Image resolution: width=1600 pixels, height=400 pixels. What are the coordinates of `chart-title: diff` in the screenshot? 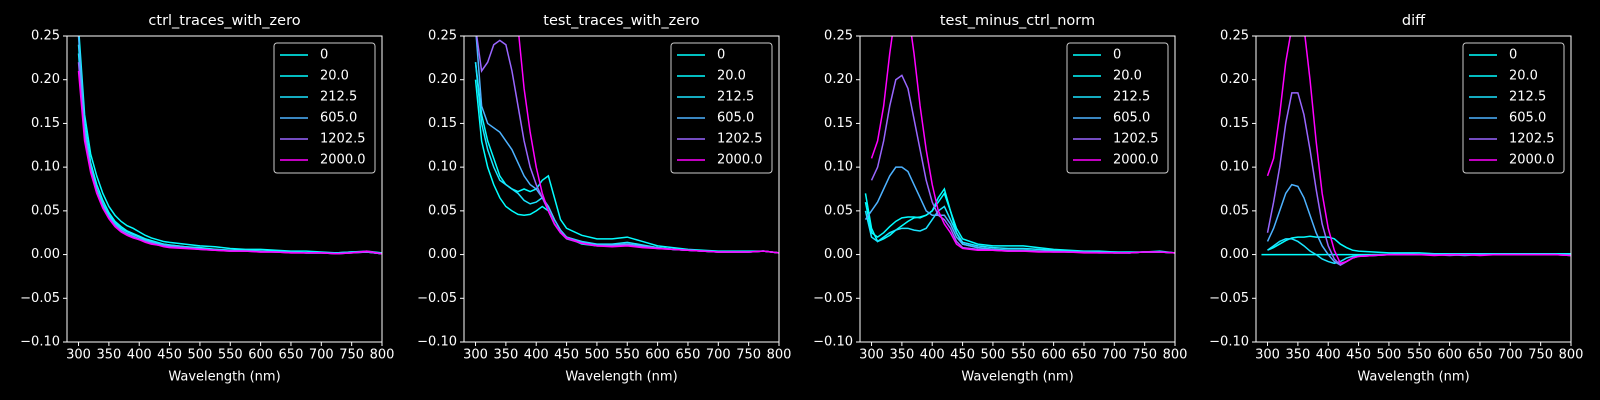 It's located at (1414, 21).